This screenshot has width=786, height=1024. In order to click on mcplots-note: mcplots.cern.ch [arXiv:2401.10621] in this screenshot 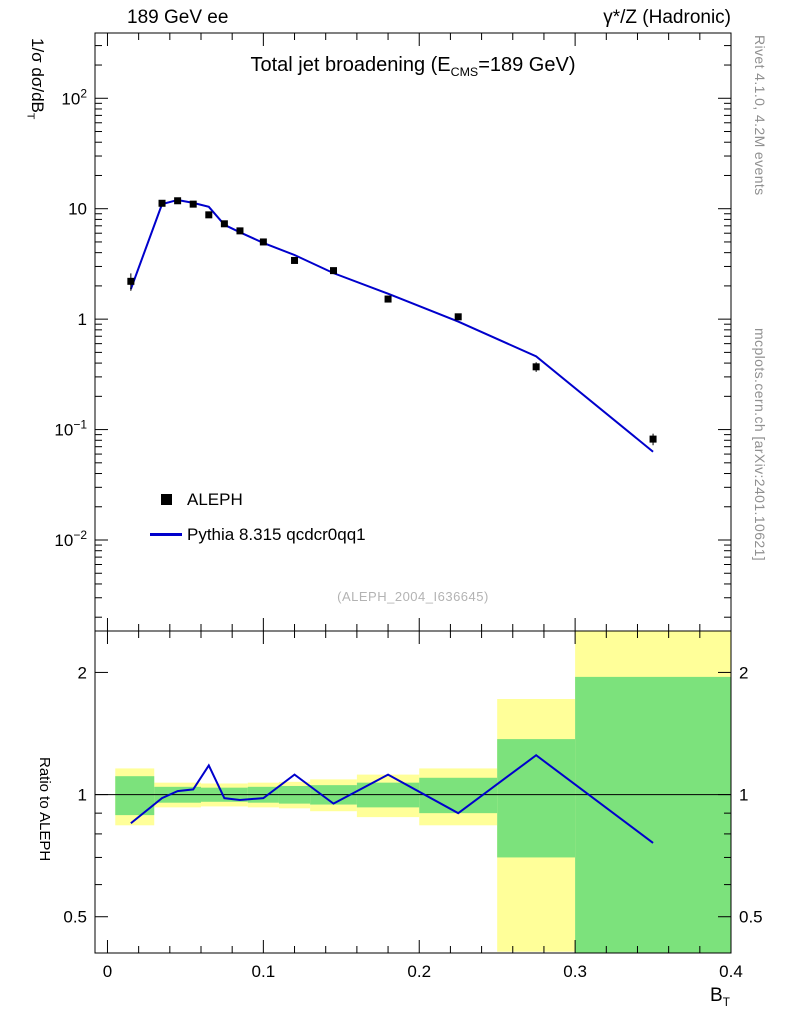, I will do `click(760, 445)`.